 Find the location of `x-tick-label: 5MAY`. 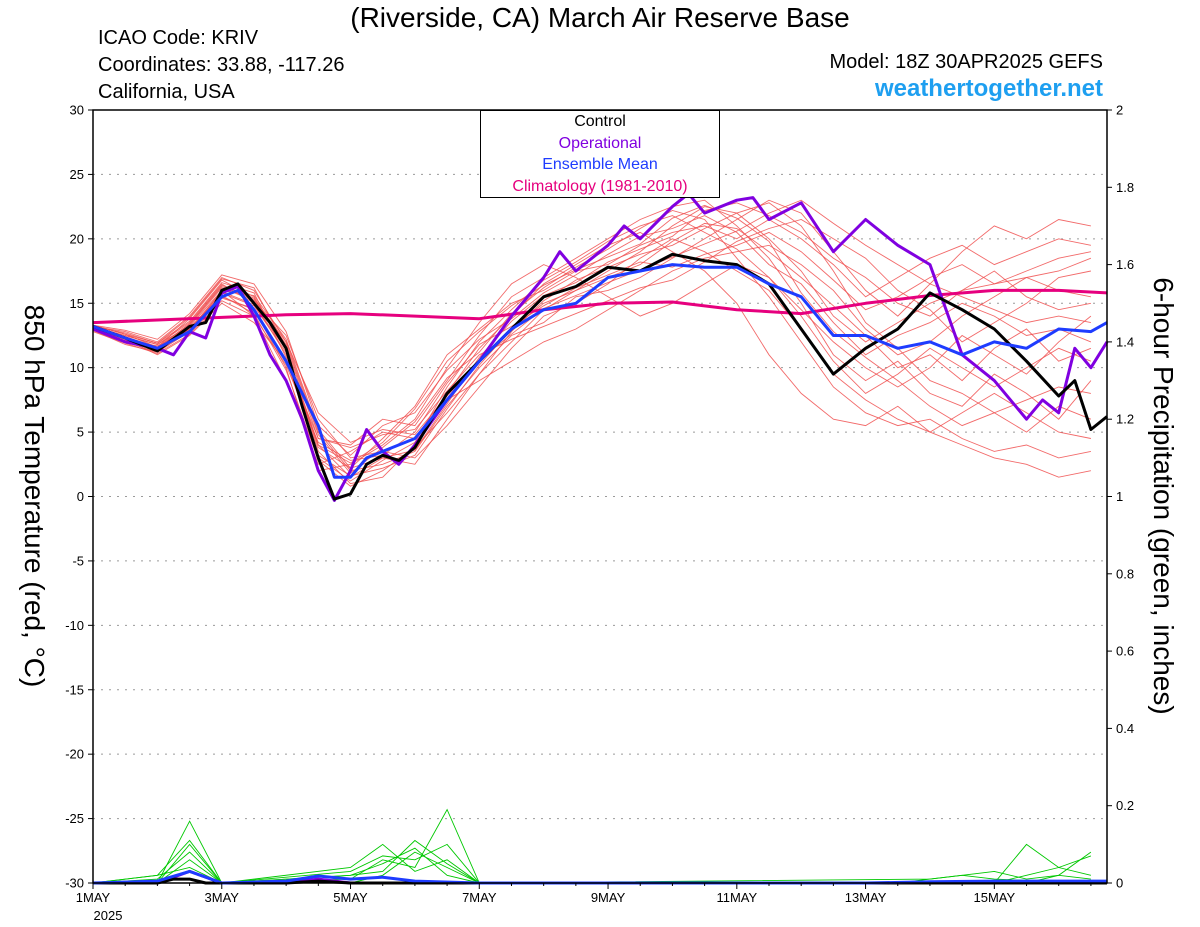

x-tick-label: 5MAY is located at coordinates (350, 897).